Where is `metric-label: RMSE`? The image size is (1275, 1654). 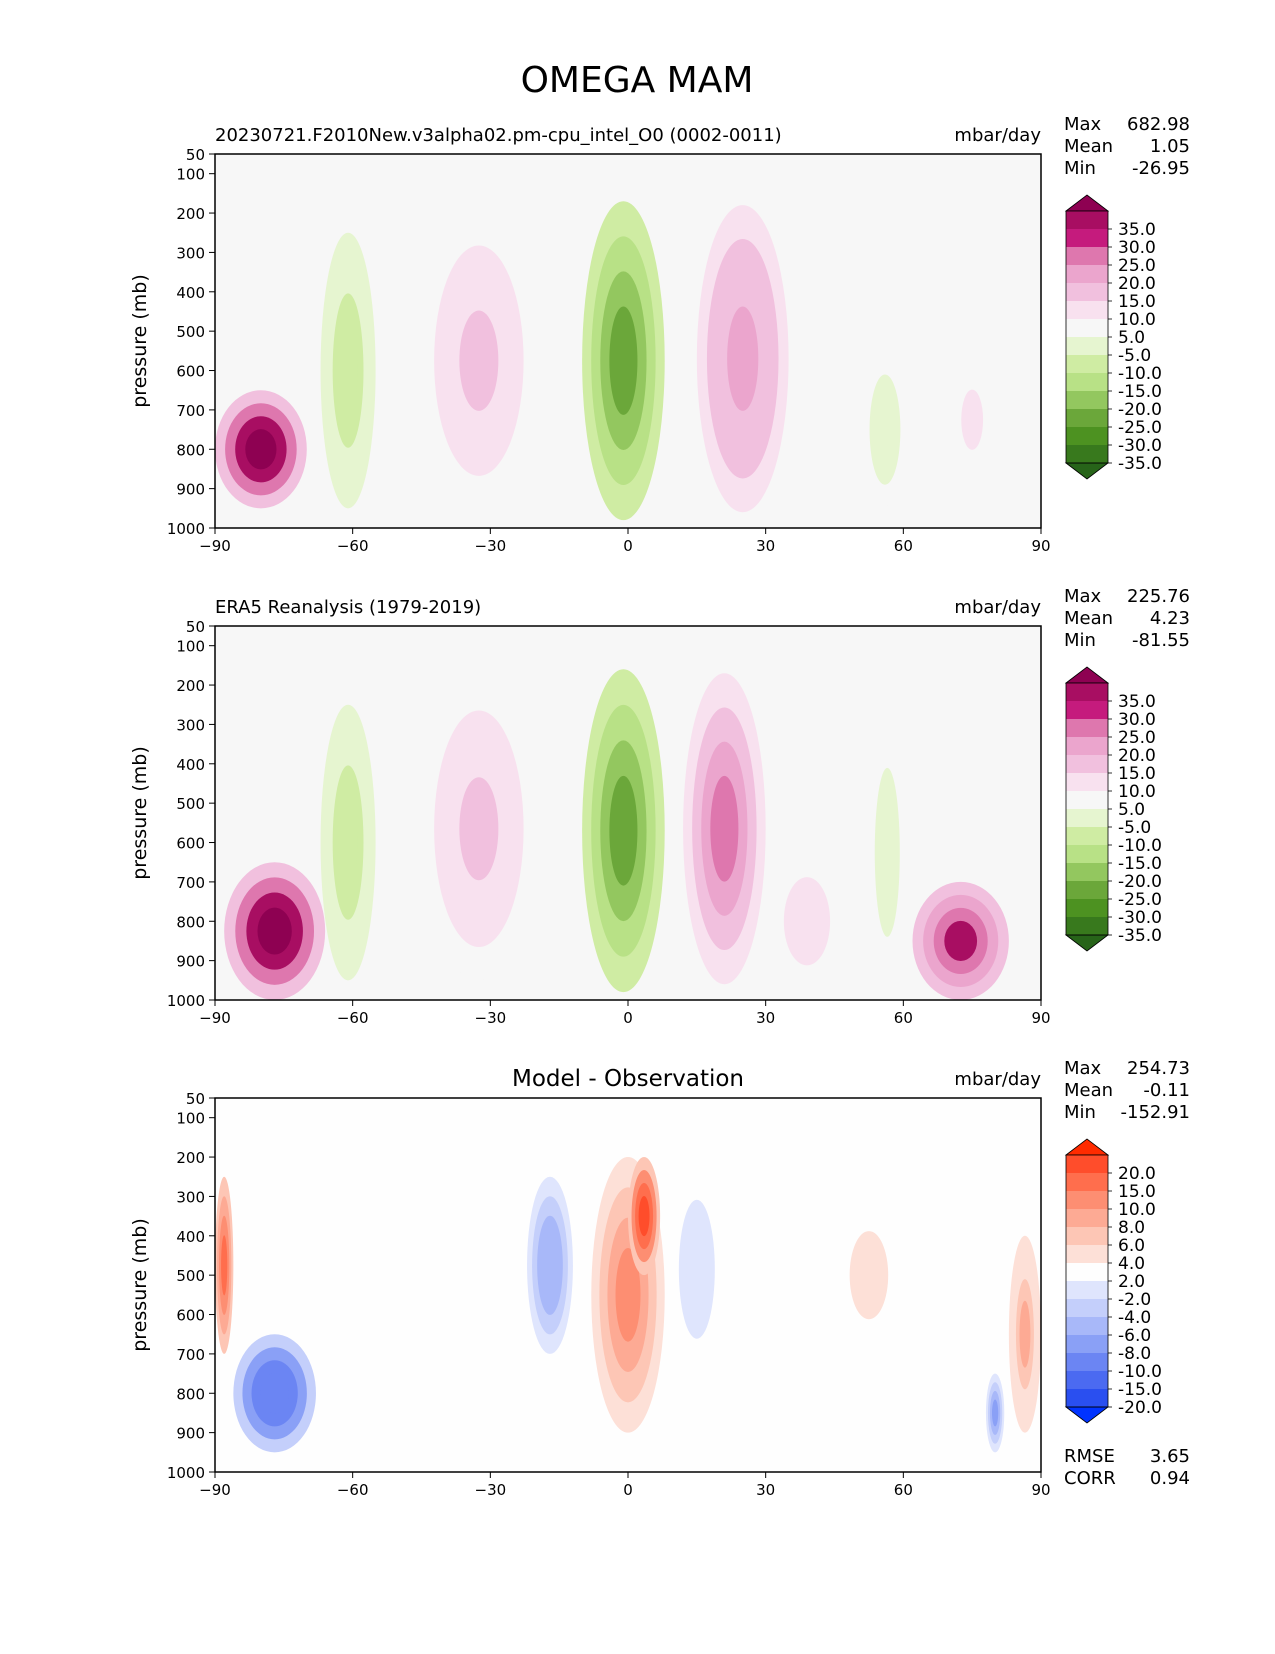
metric-label: RMSE is located at coordinates (1089, 1456).